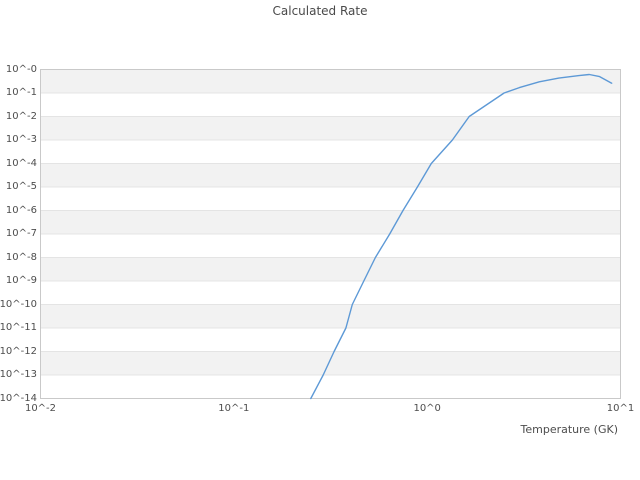 This screenshot has height=480, width=640. What do you see at coordinates (620, 408) in the screenshot?
I see `x-axis-tick-label: 10^1` at bounding box center [620, 408].